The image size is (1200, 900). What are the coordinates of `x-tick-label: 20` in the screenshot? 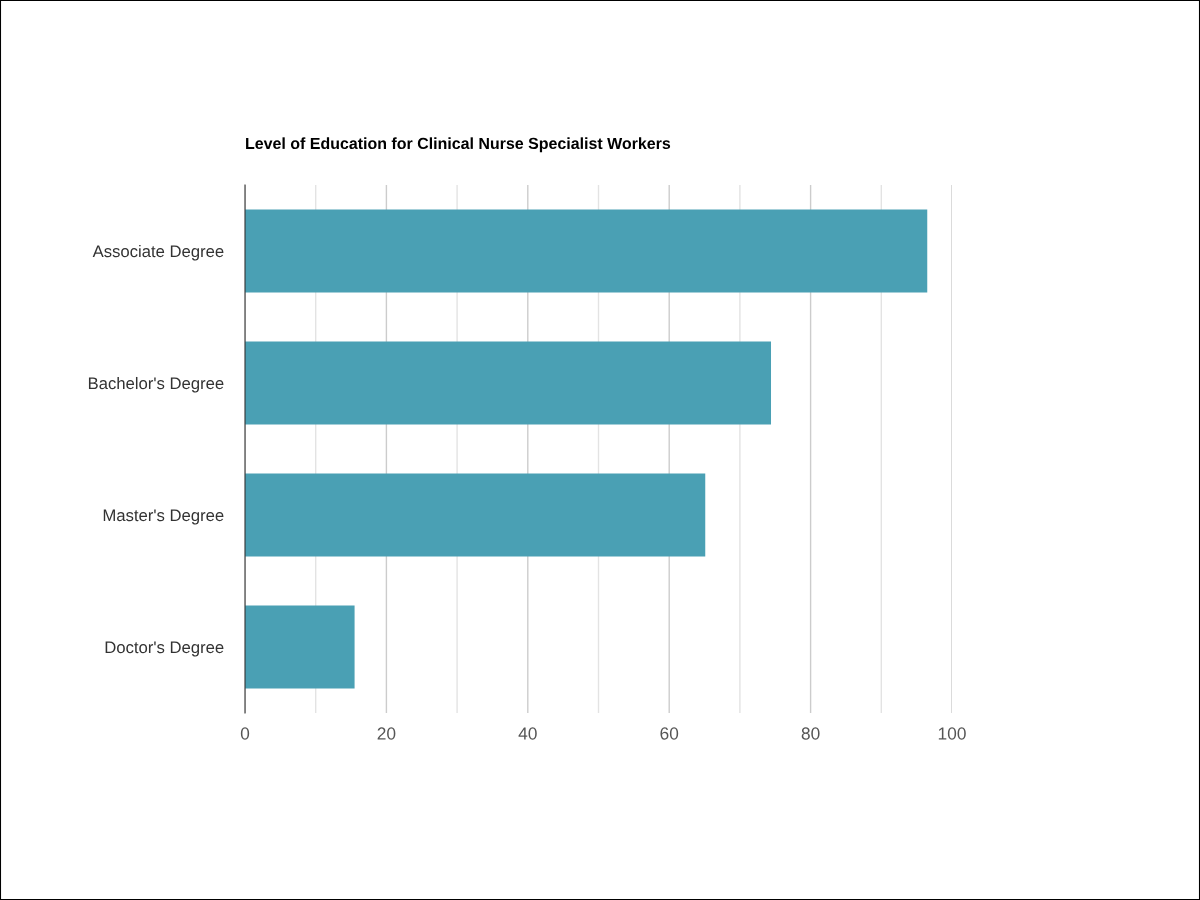 It's located at (386, 733).